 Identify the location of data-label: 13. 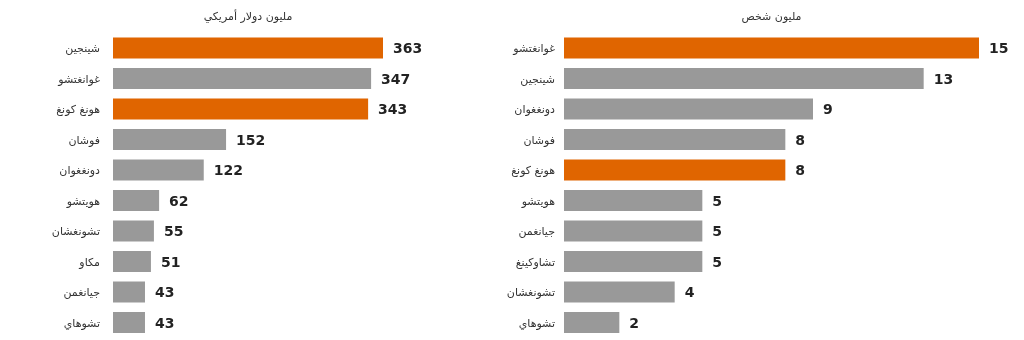
(943, 78).